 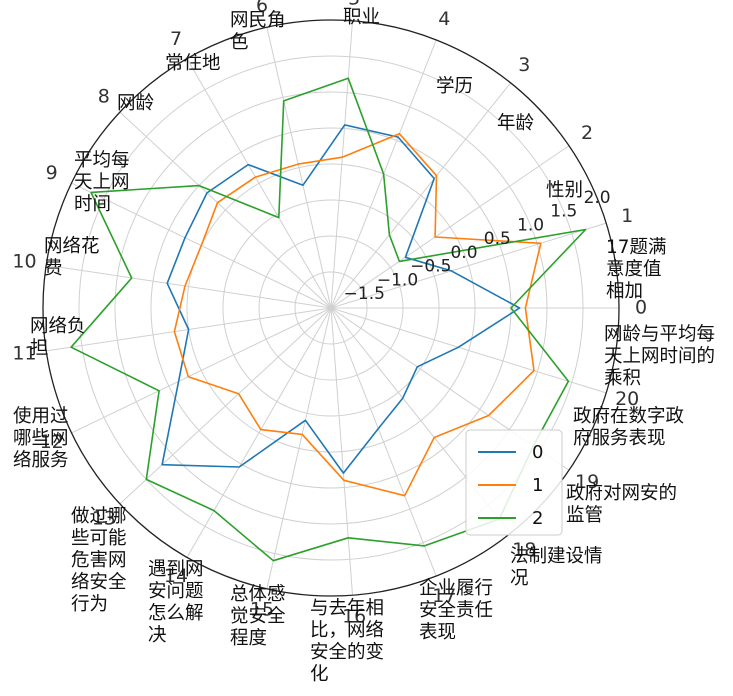 I want to click on category-label-line: 平均每, so click(x=102, y=160).